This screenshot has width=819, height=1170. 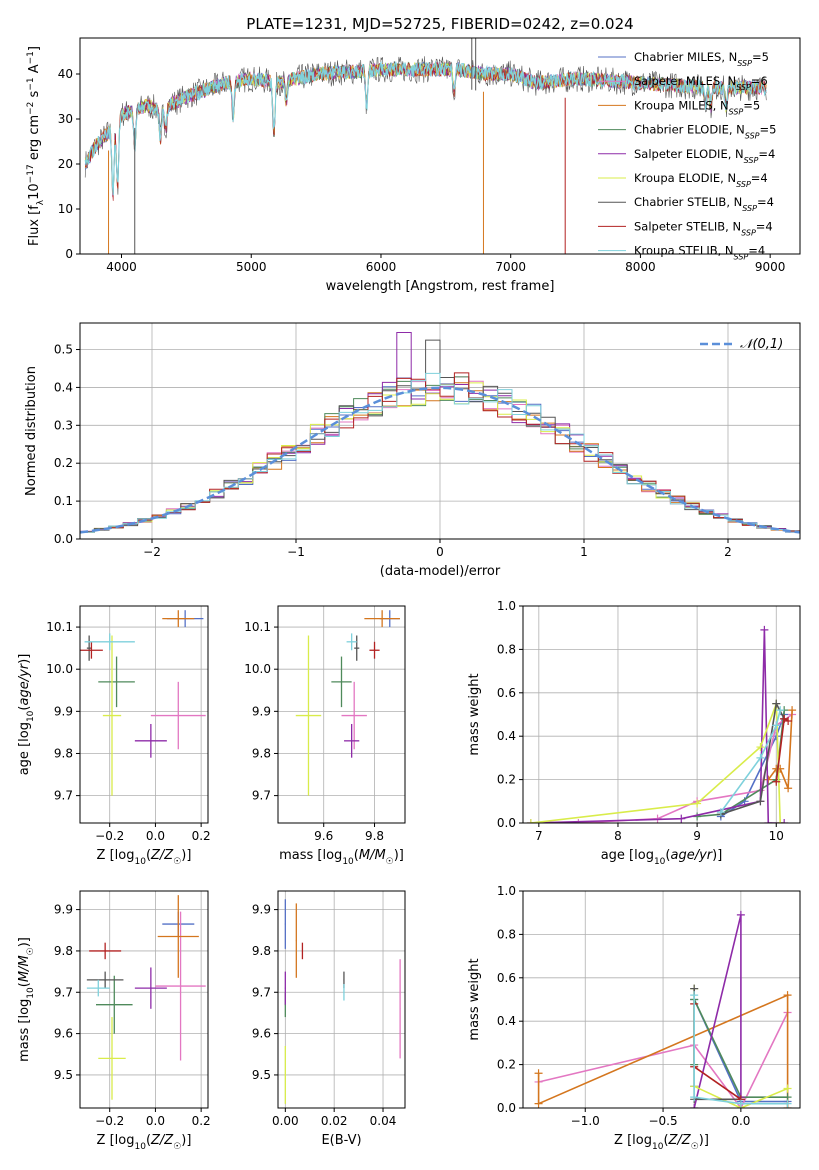 What do you see at coordinates (703, 228) in the screenshot?
I see `legend-label-7: Salpeter STELIB, NSSP=4` at bounding box center [703, 228].